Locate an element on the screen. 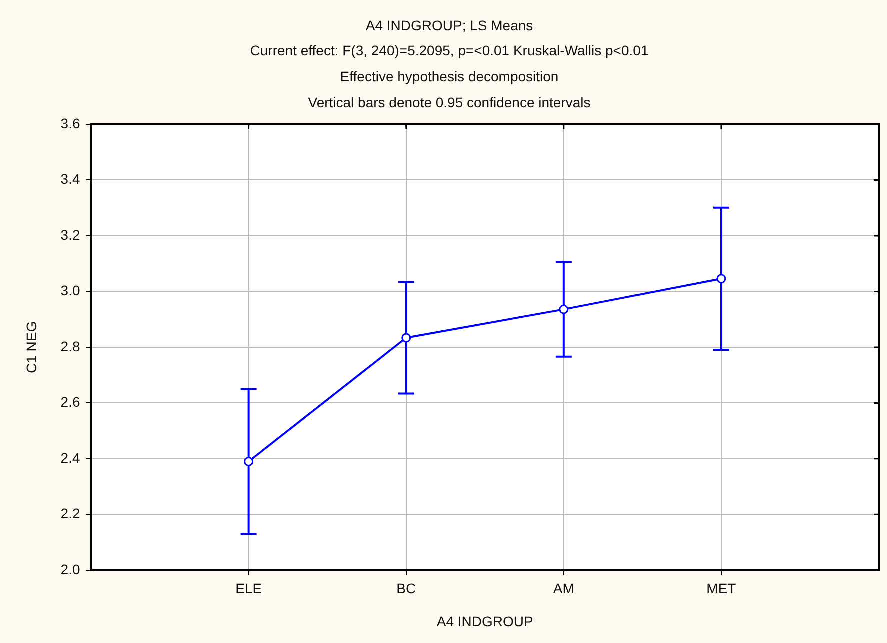  x-tick-label: MET is located at coordinates (721, 588).